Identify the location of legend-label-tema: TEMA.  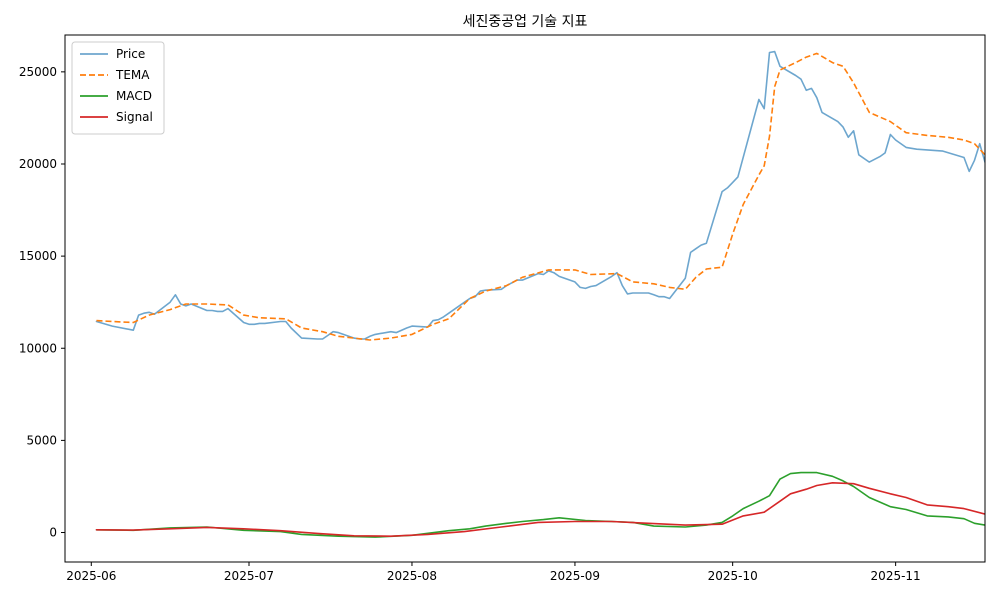
(132, 75).